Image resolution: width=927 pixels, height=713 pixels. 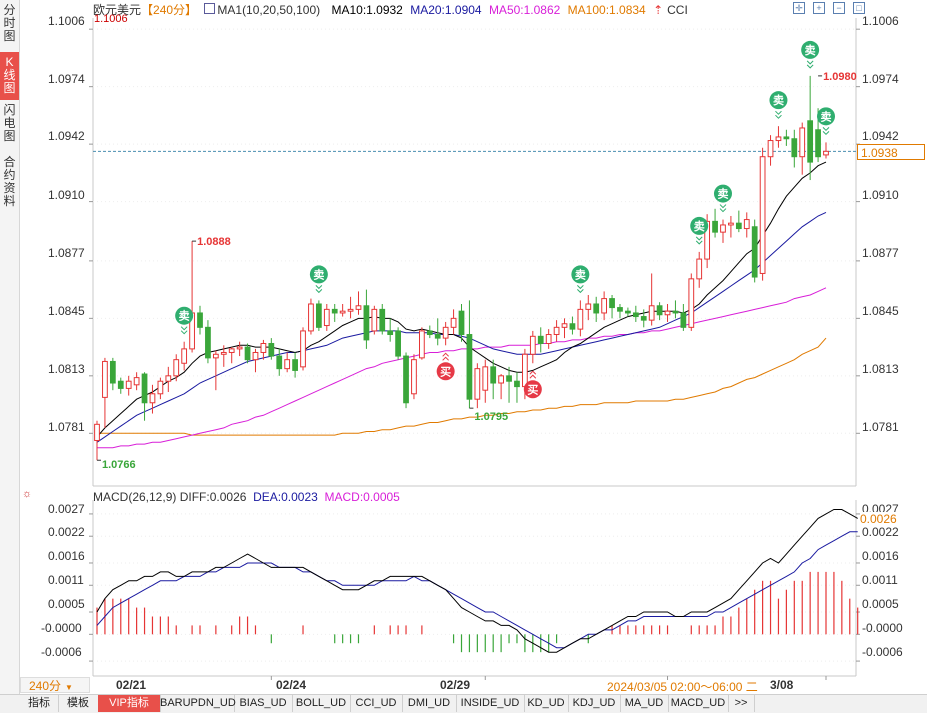 I want to click on tab-bias: BIAS_UD, so click(x=263, y=703).